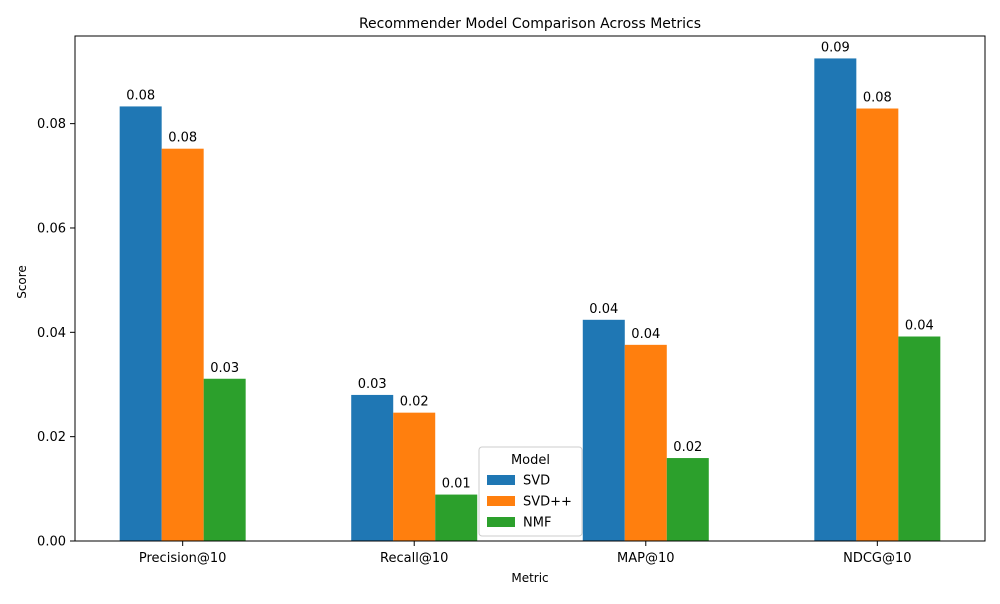 The width and height of the screenshot is (1000, 604). Describe the element at coordinates (414, 558) in the screenshot. I see `x-tick-label: Recall@10` at that location.